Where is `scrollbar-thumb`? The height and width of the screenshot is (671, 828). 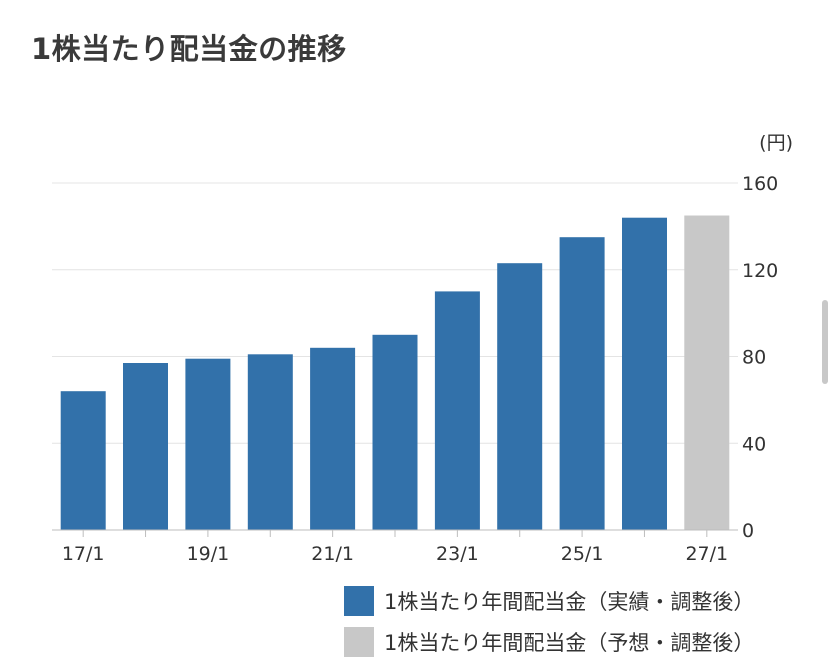
scrollbar-thumb is located at coordinates (825, 342).